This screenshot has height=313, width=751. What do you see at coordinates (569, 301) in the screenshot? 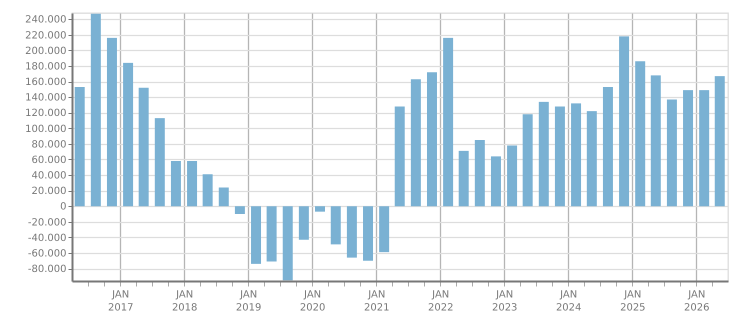
I see `x-tick-label: JAN 2024` at bounding box center [569, 301].